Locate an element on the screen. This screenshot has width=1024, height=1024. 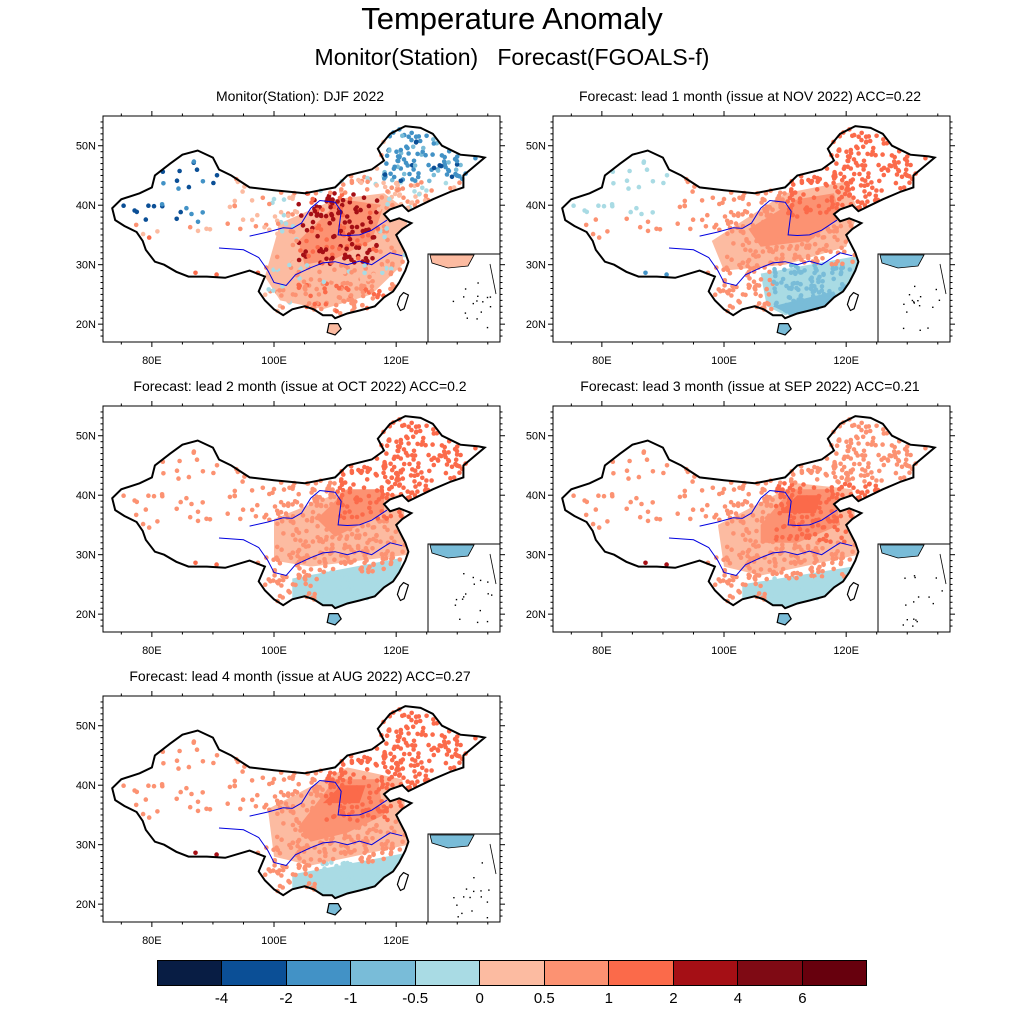
hainan-island is located at coordinates (784, 619).